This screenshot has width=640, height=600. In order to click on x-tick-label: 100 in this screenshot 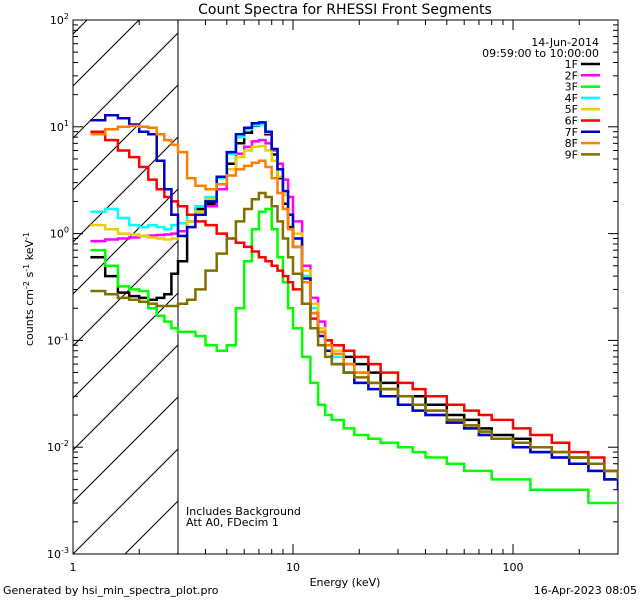, I will do `click(513, 567)`.